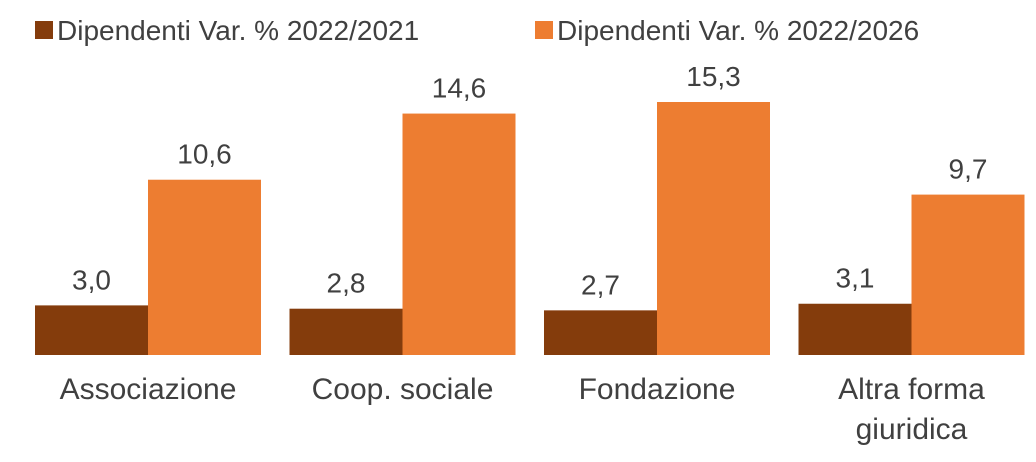 The height and width of the screenshot is (462, 1036). Describe the element at coordinates (148, 389) in the screenshot. I see `x-tick-label: Associazione` at that location.